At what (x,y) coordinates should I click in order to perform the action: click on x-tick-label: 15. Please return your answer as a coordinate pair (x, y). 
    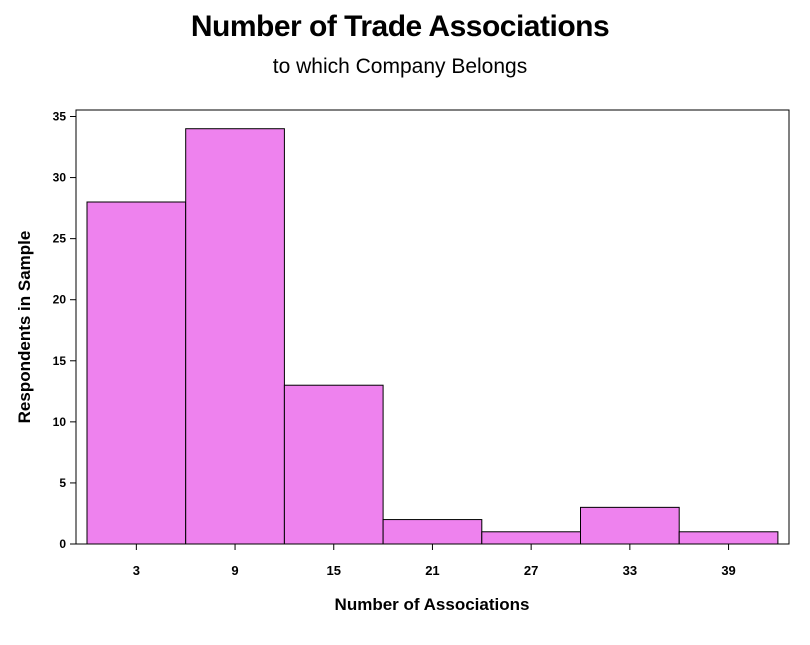
    Looking at the image, I should click on (334, 570).